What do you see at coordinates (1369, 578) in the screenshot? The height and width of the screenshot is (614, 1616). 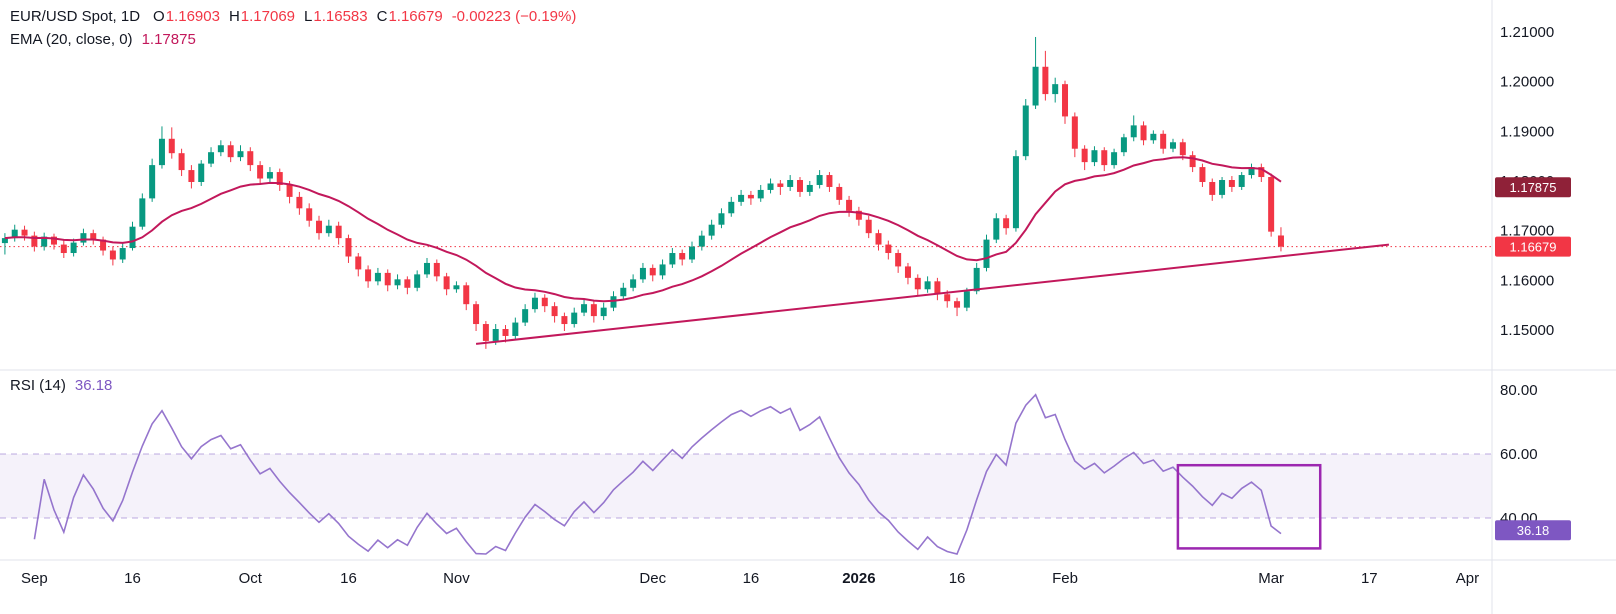 I see `time-label: 17` at bounding box center [1369, 578].